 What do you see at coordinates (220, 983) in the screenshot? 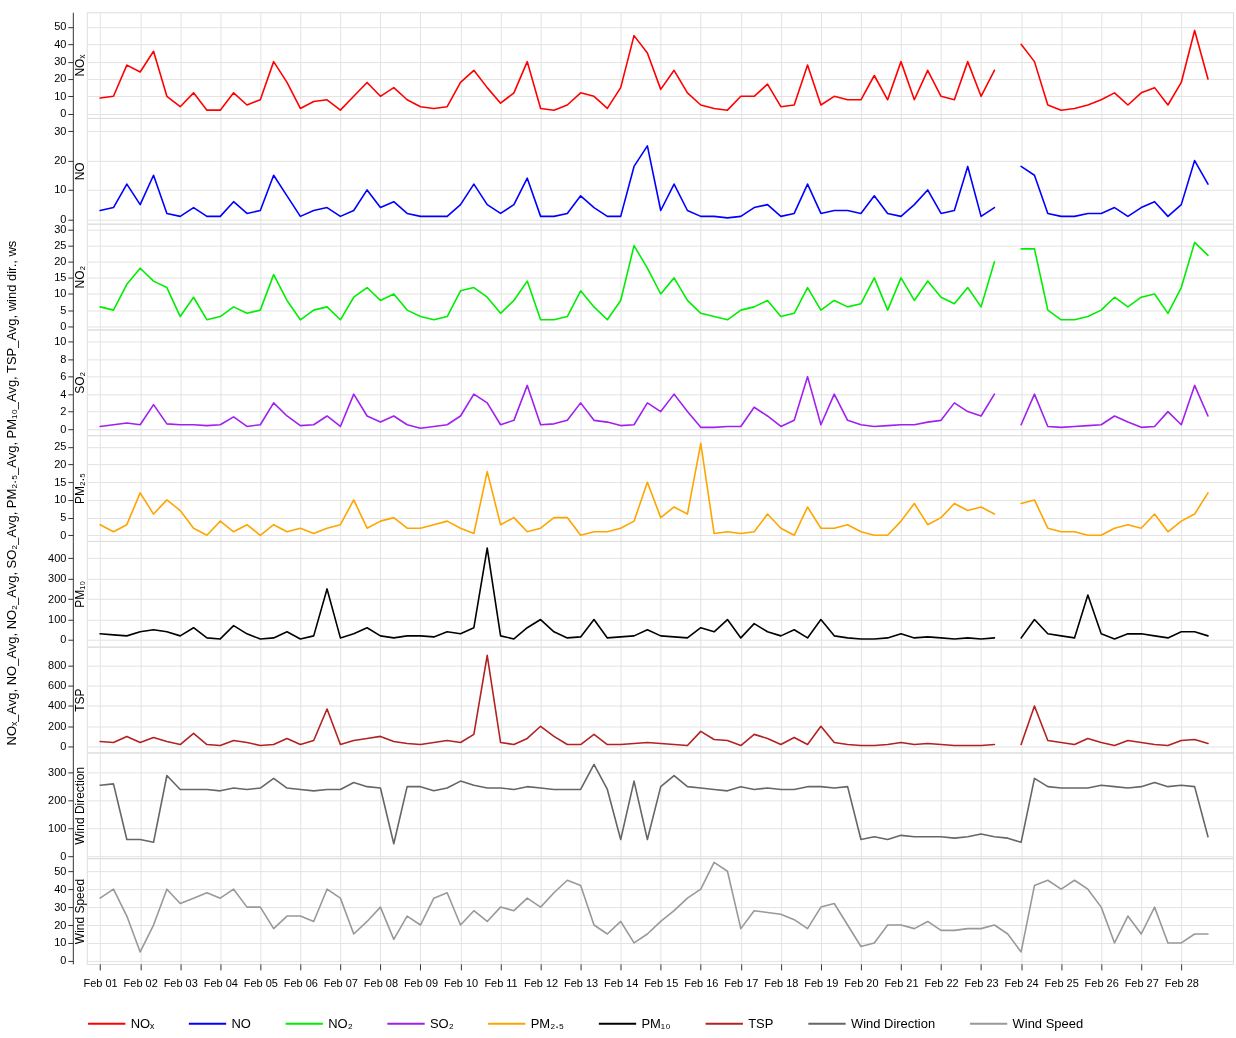
I see `x-tick-label: Feb 04` at bounding box center [220, 983].